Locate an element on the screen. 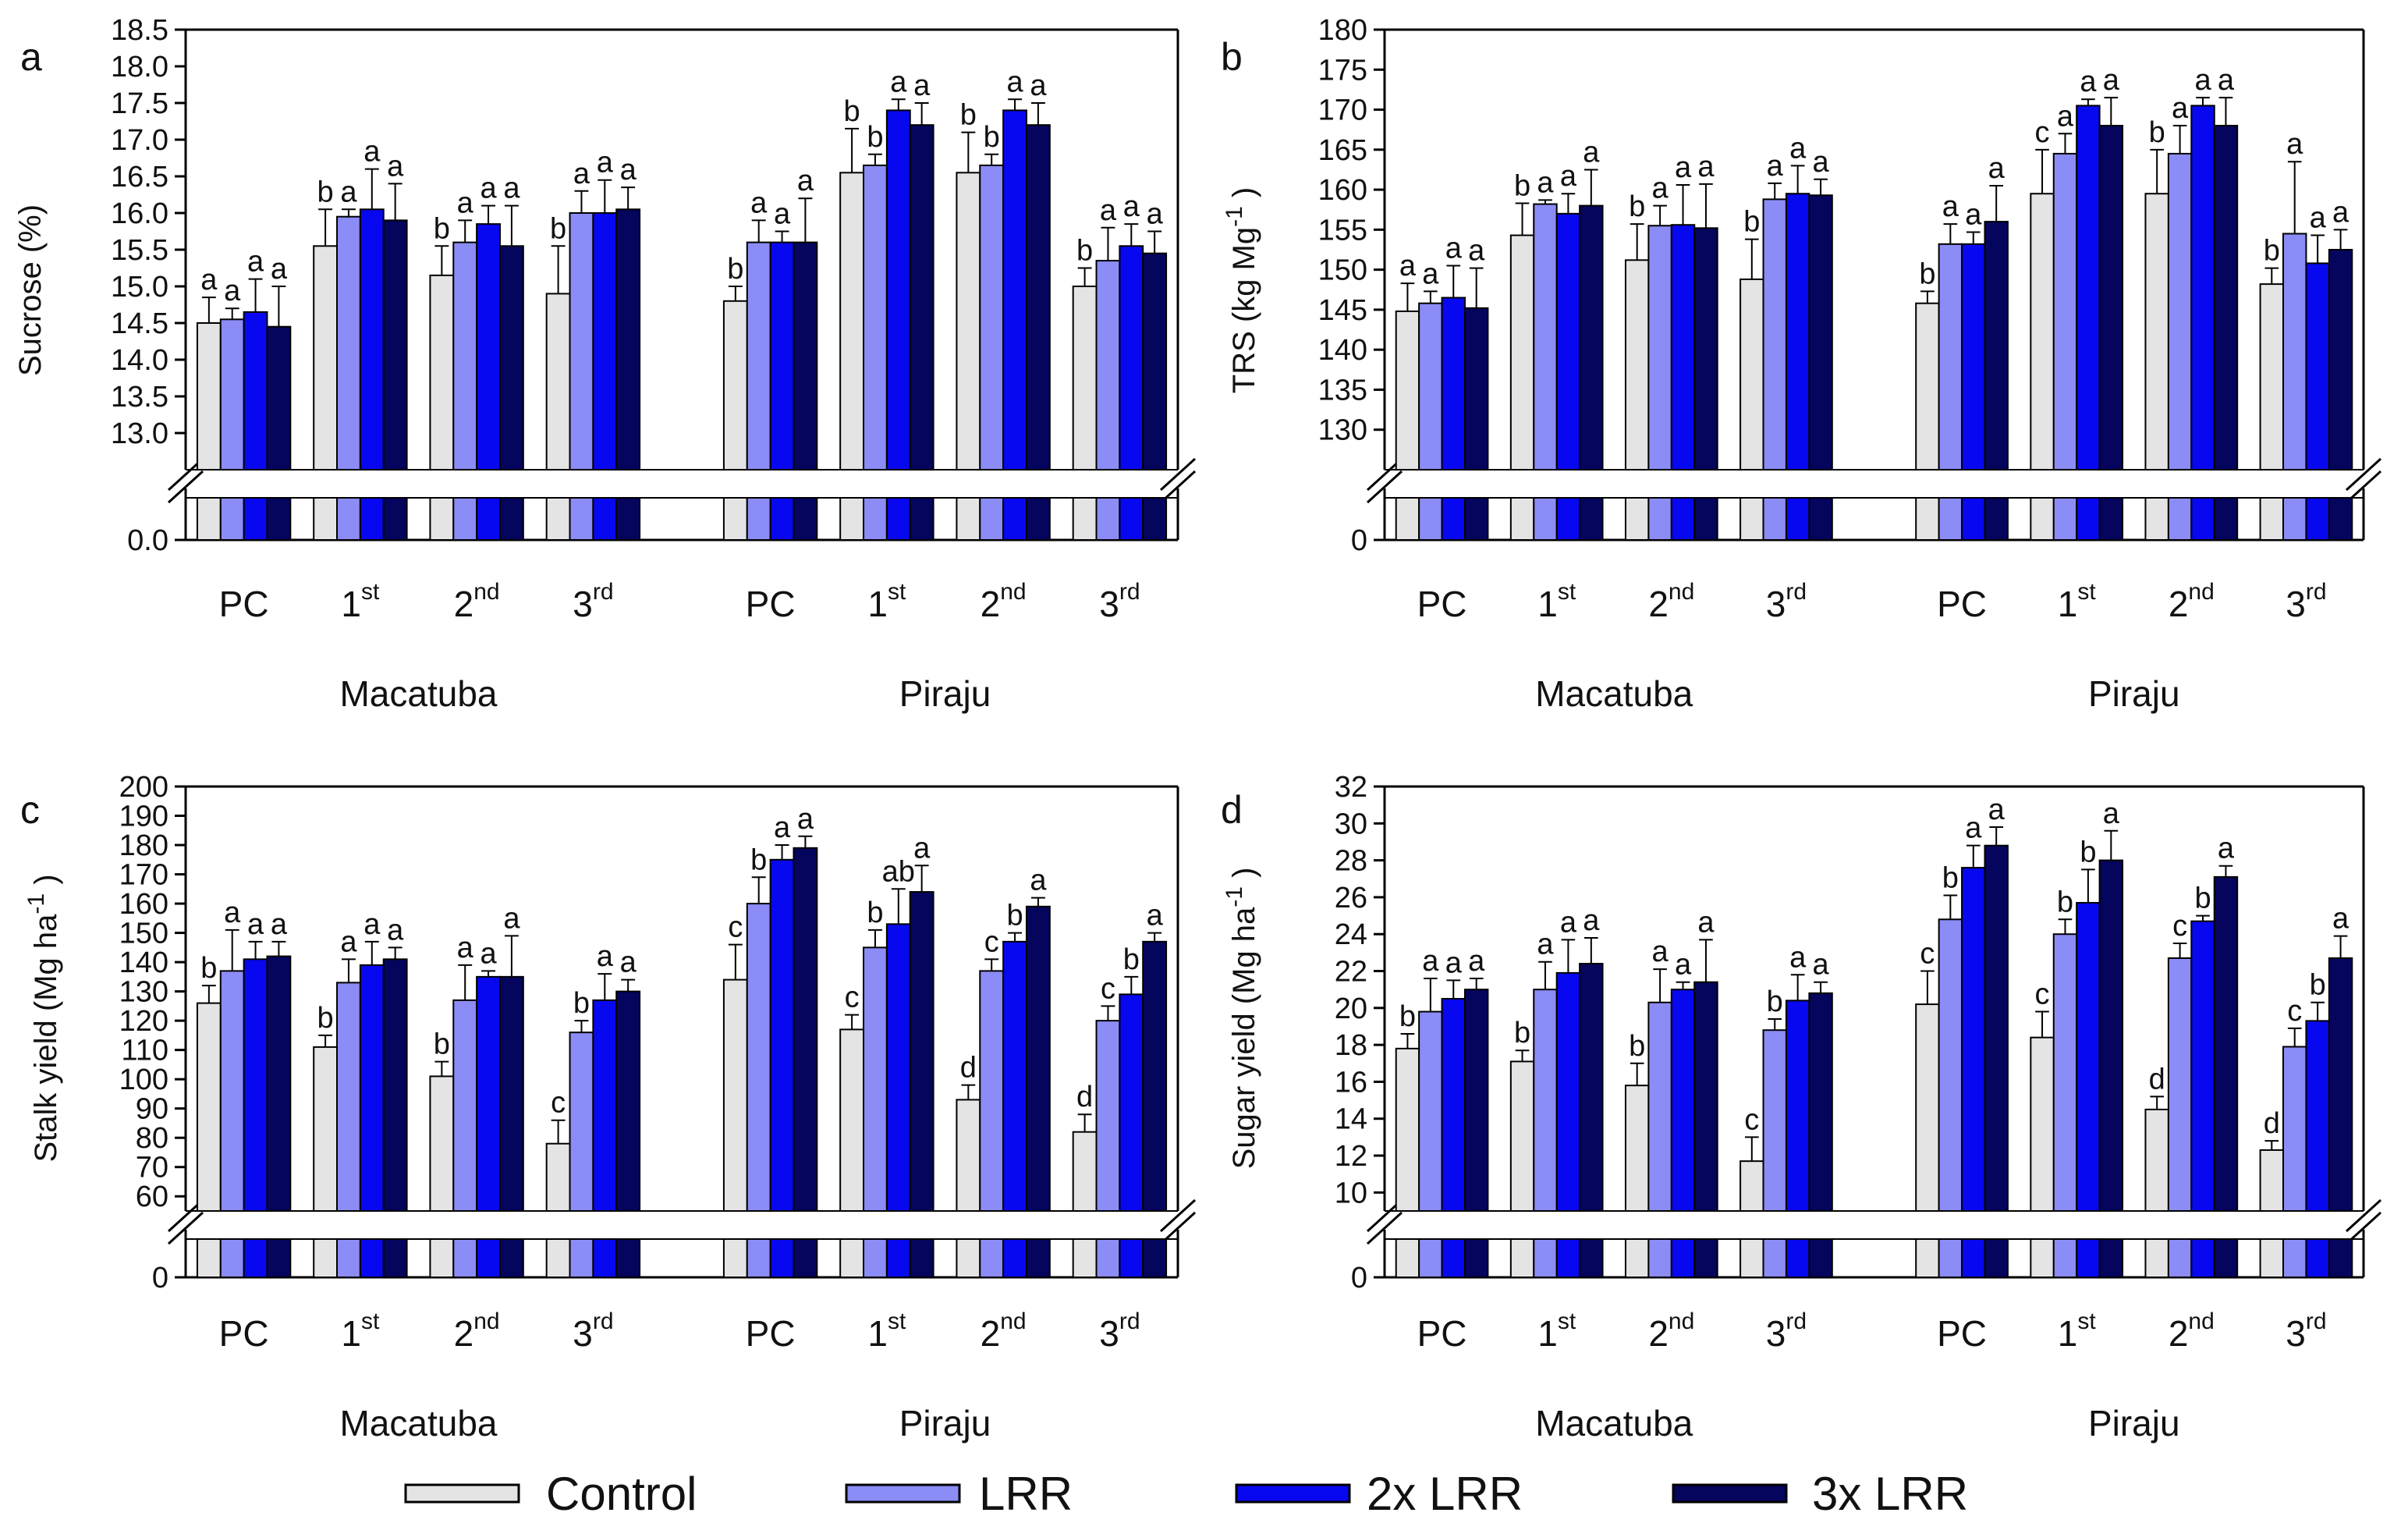 This screenshot has width=2408, height=1534. significance-letter: d is located at coordinates (969, 1068).